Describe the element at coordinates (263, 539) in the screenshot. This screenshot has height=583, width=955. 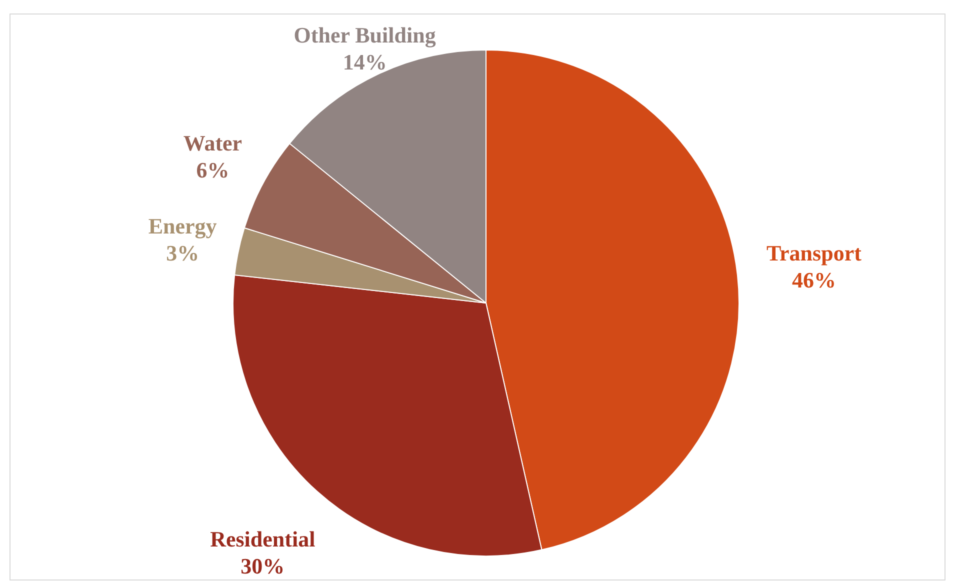
I see `slice-label: Residential` at that location.